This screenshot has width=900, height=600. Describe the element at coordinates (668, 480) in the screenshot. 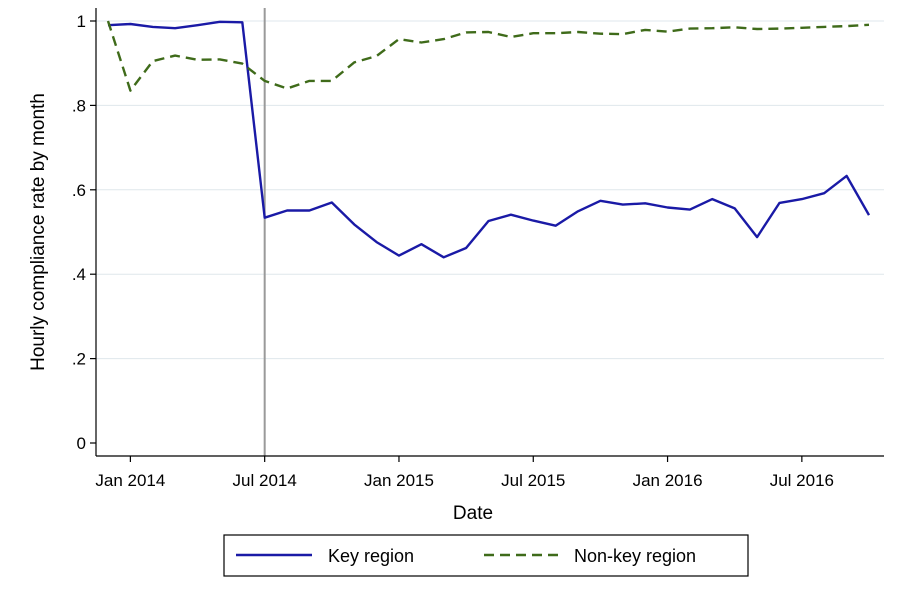

I see `x-tick-label-4: Jan 2016` at that location.